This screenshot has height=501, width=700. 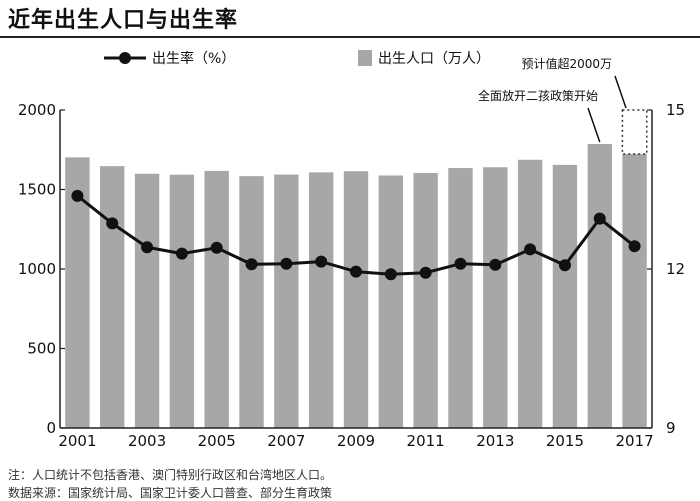 What do you see at coordinates (37, 269) in the screenshot?
I see `left-tick-label: 1000` at bounding box center [37, 269].